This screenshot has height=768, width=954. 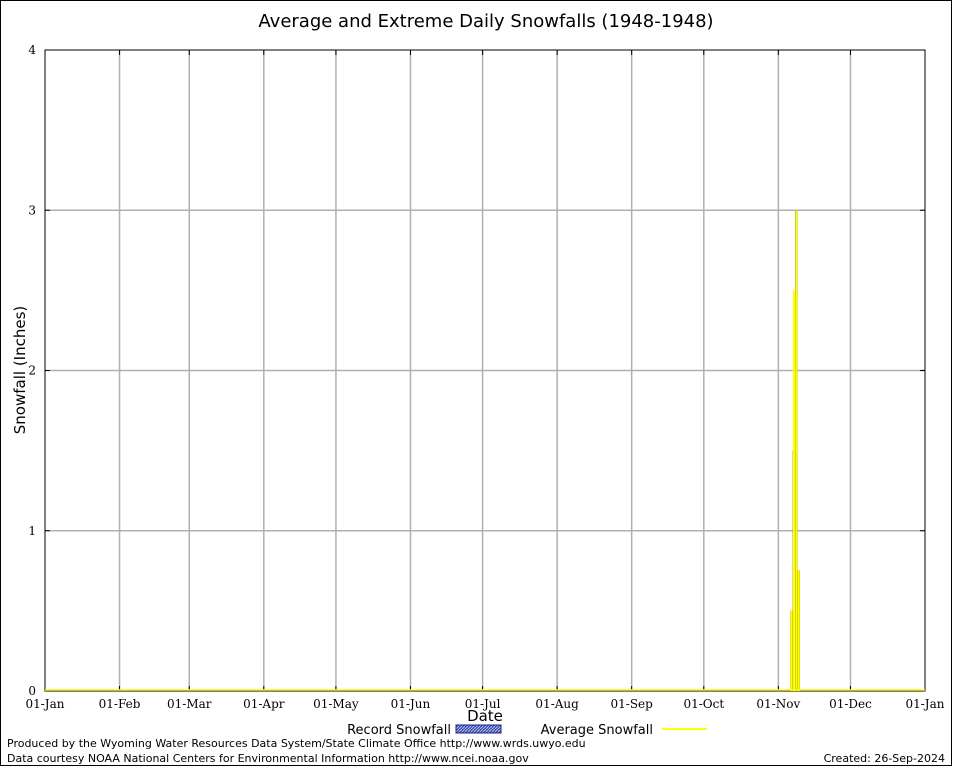 I want to click on y-tick-label: 1, so click(x=32, y=531).